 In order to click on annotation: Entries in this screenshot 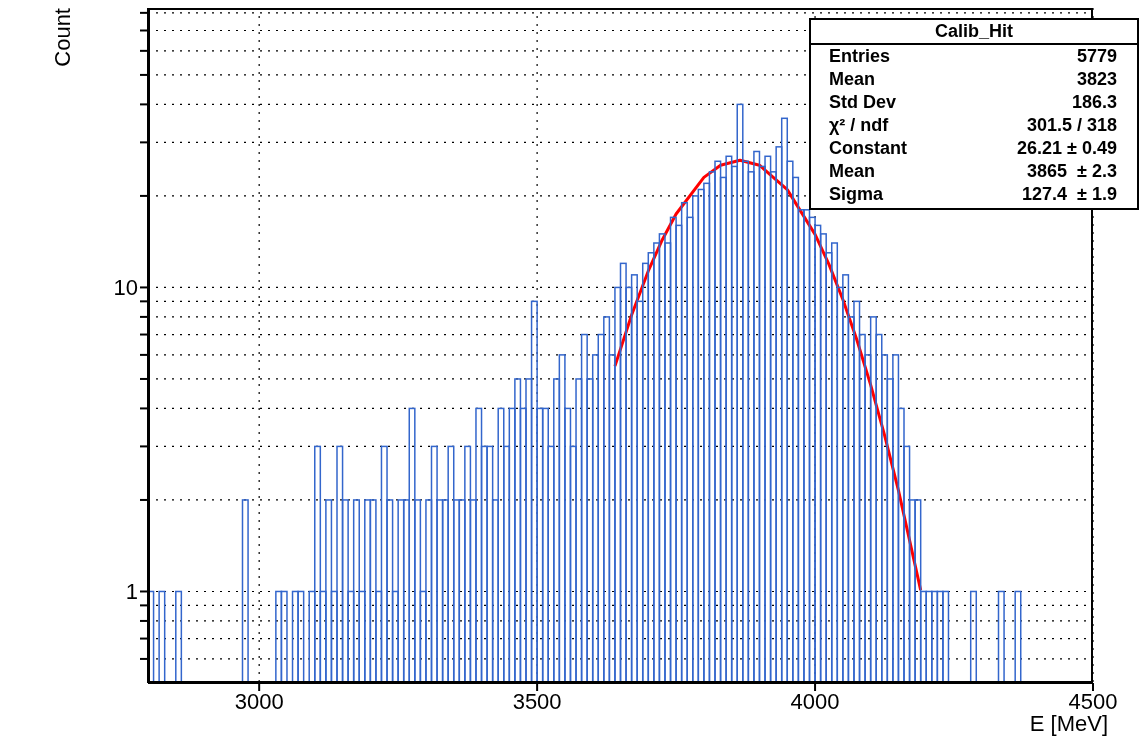, I will do `click(860, 56)`.